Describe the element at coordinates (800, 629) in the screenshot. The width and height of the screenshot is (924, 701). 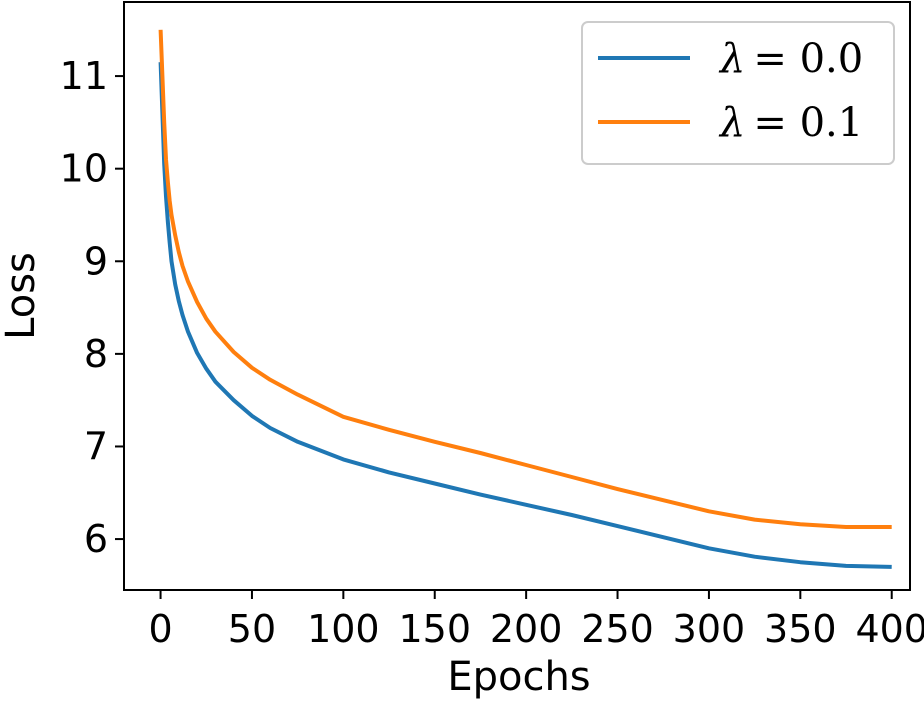
I see `x-tick-label: 350` at that location.